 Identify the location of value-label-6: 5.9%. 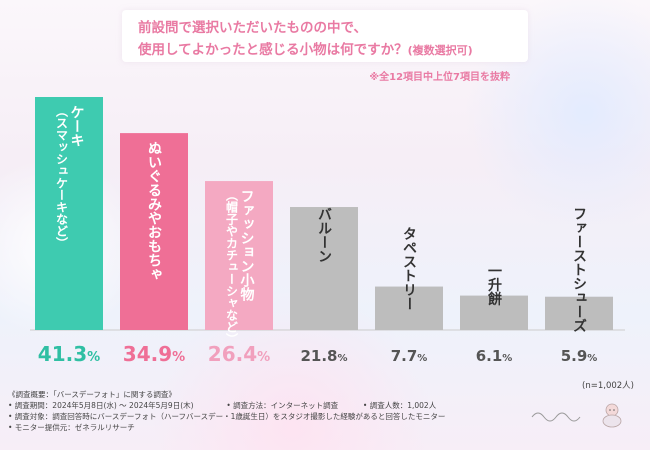
(579, 356).